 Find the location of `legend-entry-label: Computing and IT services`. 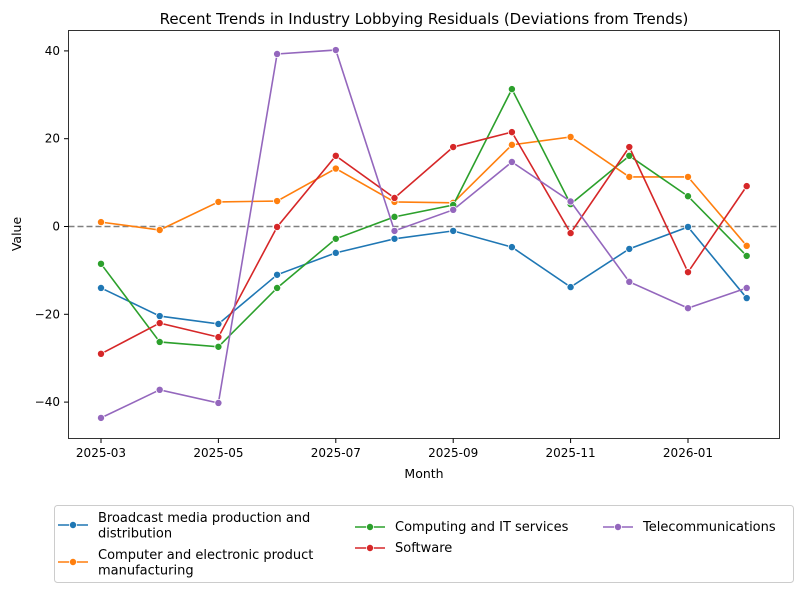

legend-entry-label: Computing and IT services is located at coordinates (482, 527).